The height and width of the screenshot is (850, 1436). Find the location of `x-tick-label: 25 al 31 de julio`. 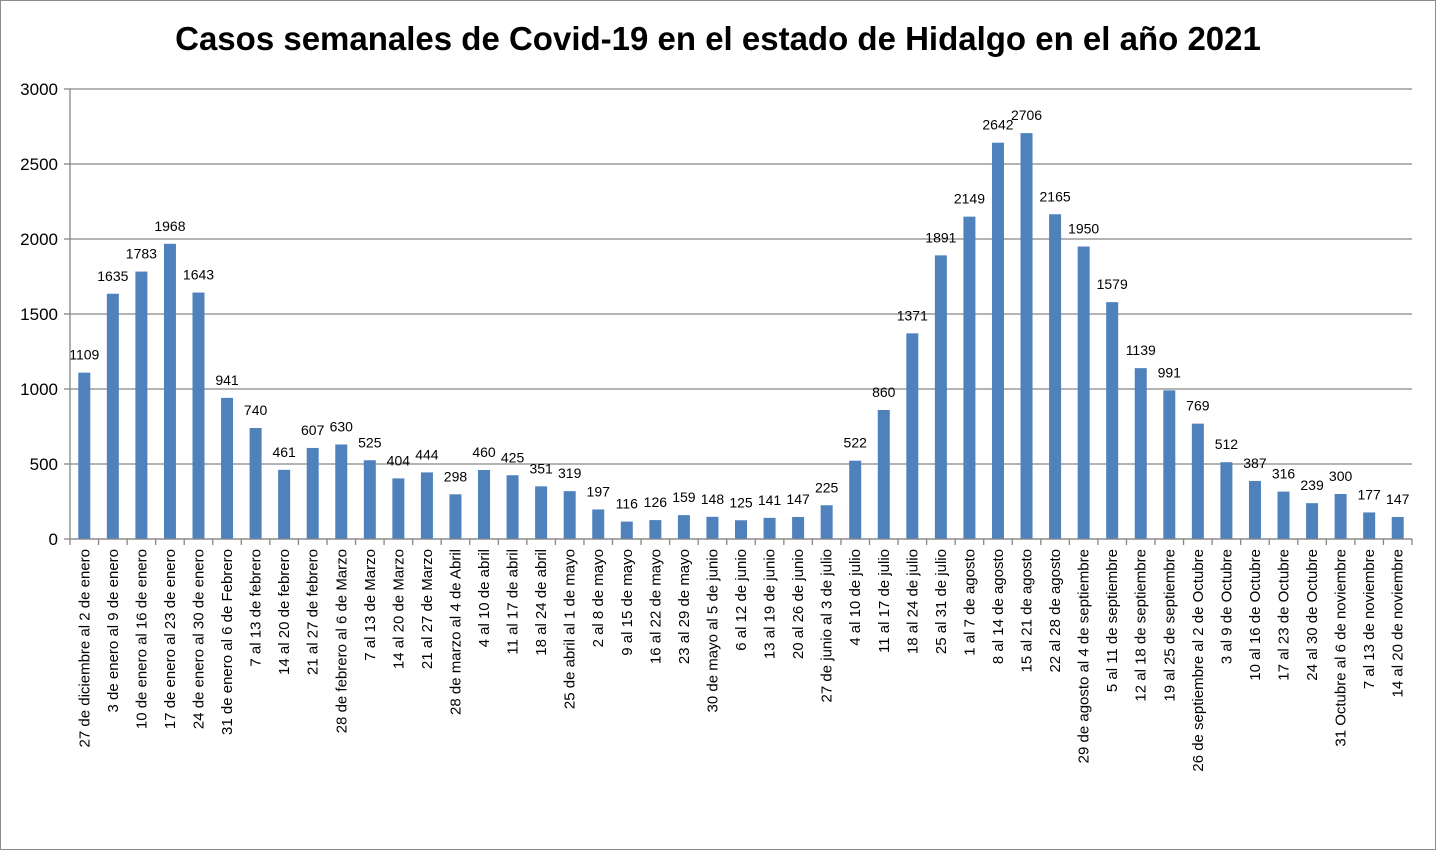

x-tick-label: 25 al 31 de julio is located at coordinates (941, 601).